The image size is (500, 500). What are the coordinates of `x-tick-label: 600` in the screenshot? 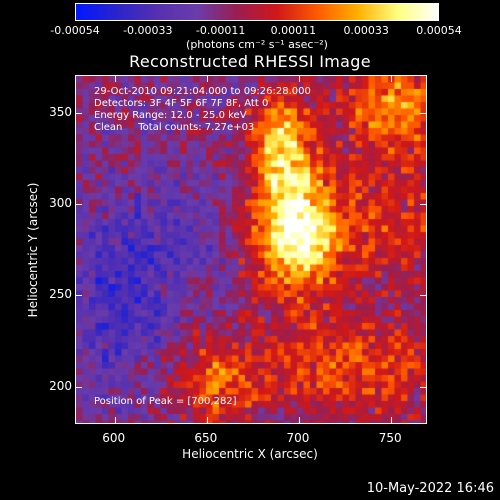 It's located at (114, 438).